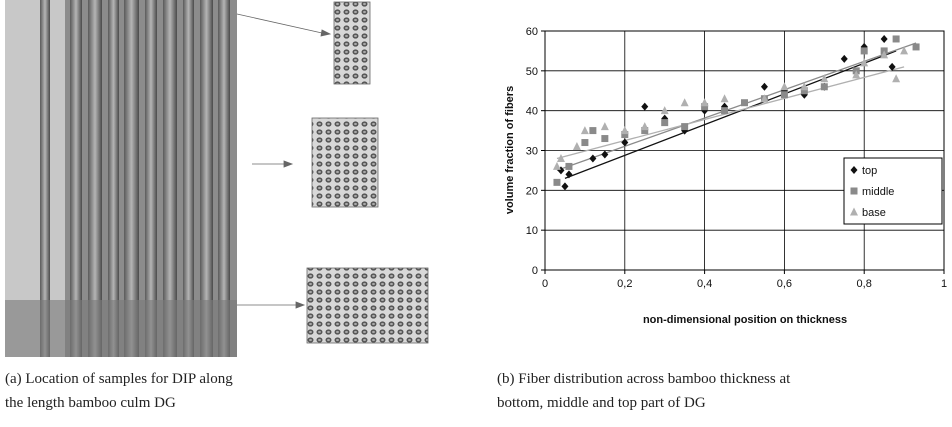 This screenshot has width=952, height=427. Describe the element at coordinates (869, 171) in the screenshot. I see `legend-label: top` at that location.